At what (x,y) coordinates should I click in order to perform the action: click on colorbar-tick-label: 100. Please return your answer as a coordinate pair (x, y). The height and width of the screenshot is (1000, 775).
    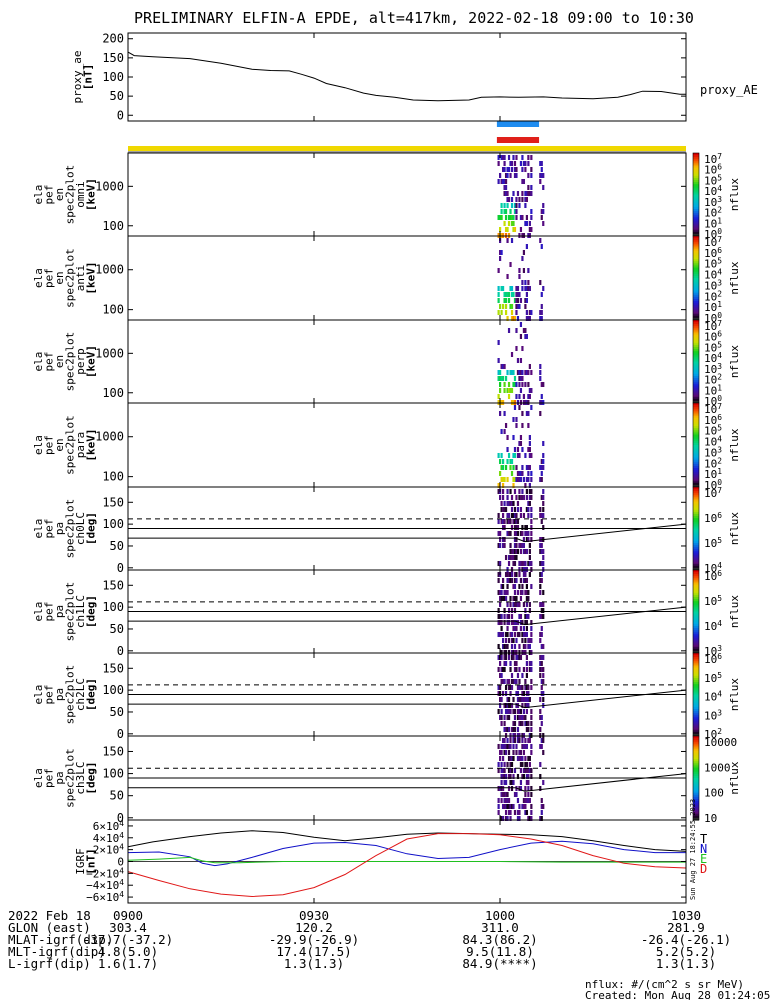
    Looking at the image, I should click on (714, 793).